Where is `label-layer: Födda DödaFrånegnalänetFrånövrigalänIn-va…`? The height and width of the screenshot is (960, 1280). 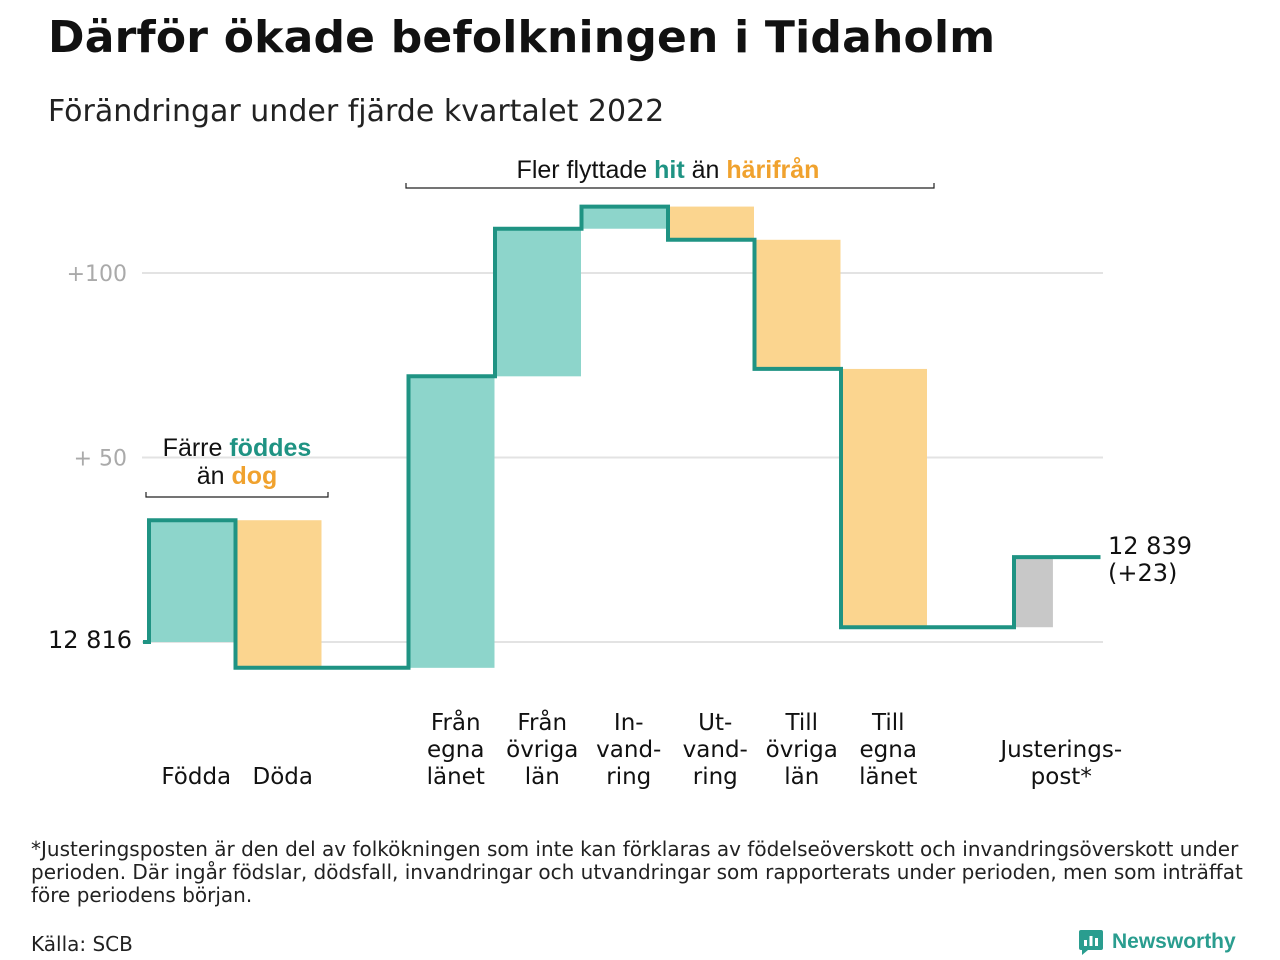 label-layer: Födda DödaFrånegnalänetFrånövrigalänIn-va… is located at coordinates (641, 749).